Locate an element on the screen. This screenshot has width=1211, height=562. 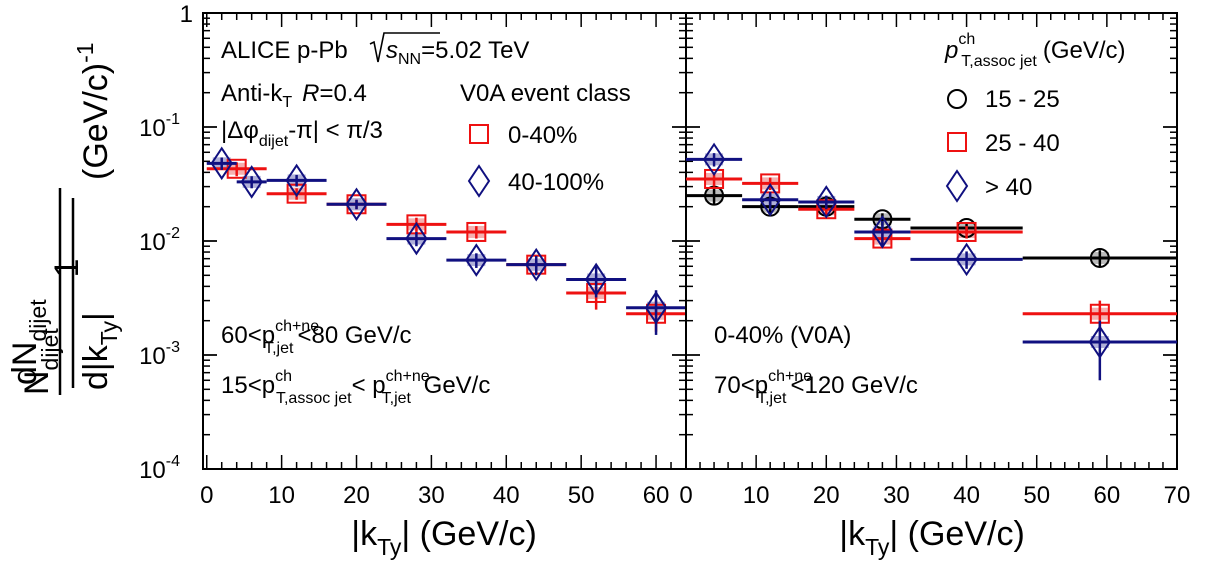
right-legend-title: pch T,assoc jet (GeV/c) is located at coordinates (1035, 50).